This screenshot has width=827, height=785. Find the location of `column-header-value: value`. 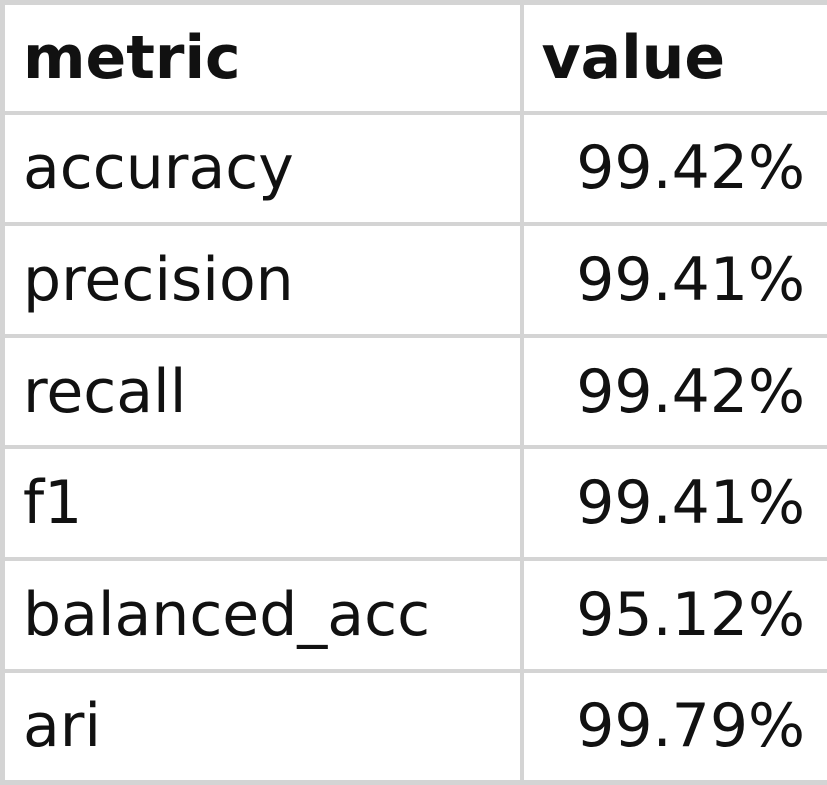

column-header-value: value is located at coordinates (673, 57).